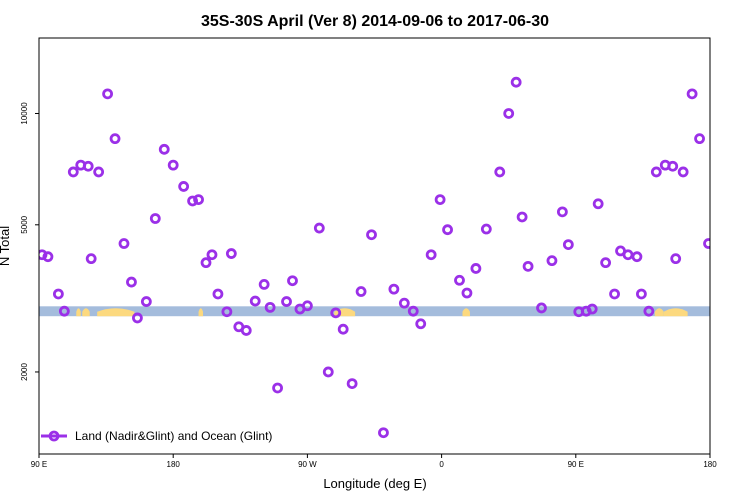  Describe the element at coordinates (374, 461) in the screenshot. I see `x-axis: 90 E 180 90 W 0 90 E 180` at that location.